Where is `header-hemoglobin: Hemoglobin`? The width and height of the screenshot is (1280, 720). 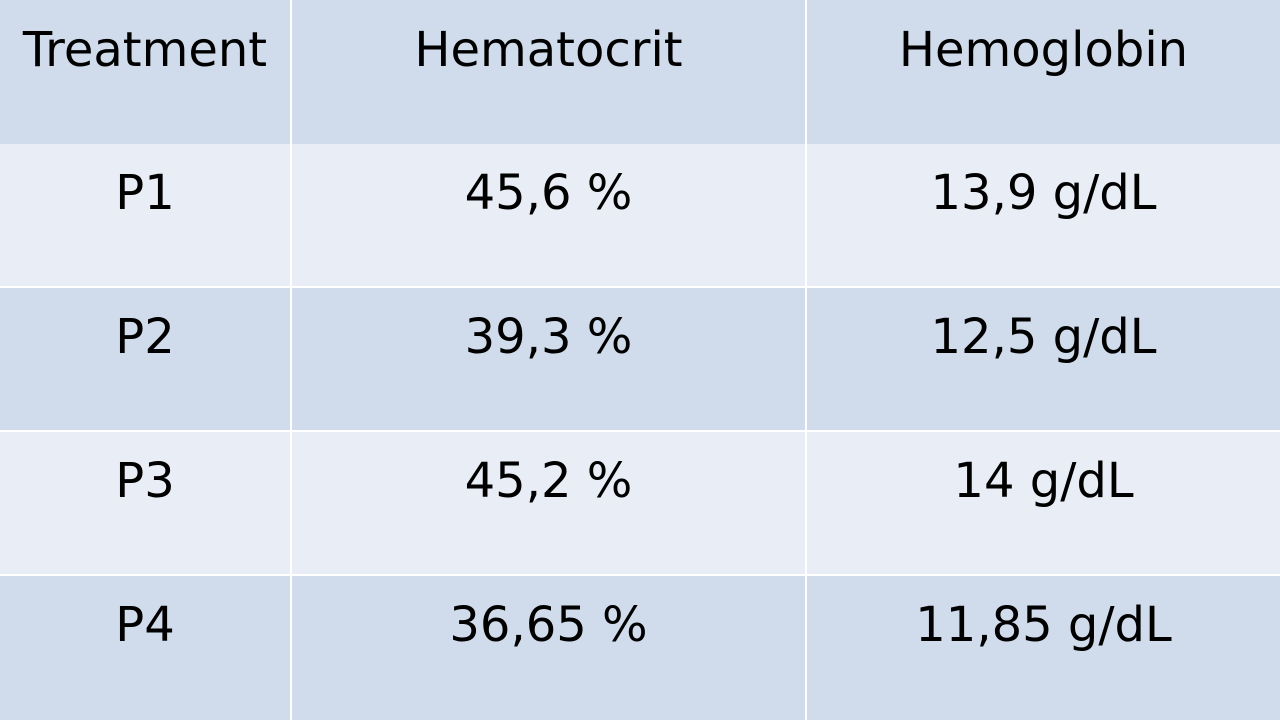
header-hemoglobin: Hemoglobin is located at coordinates (1043, 72).